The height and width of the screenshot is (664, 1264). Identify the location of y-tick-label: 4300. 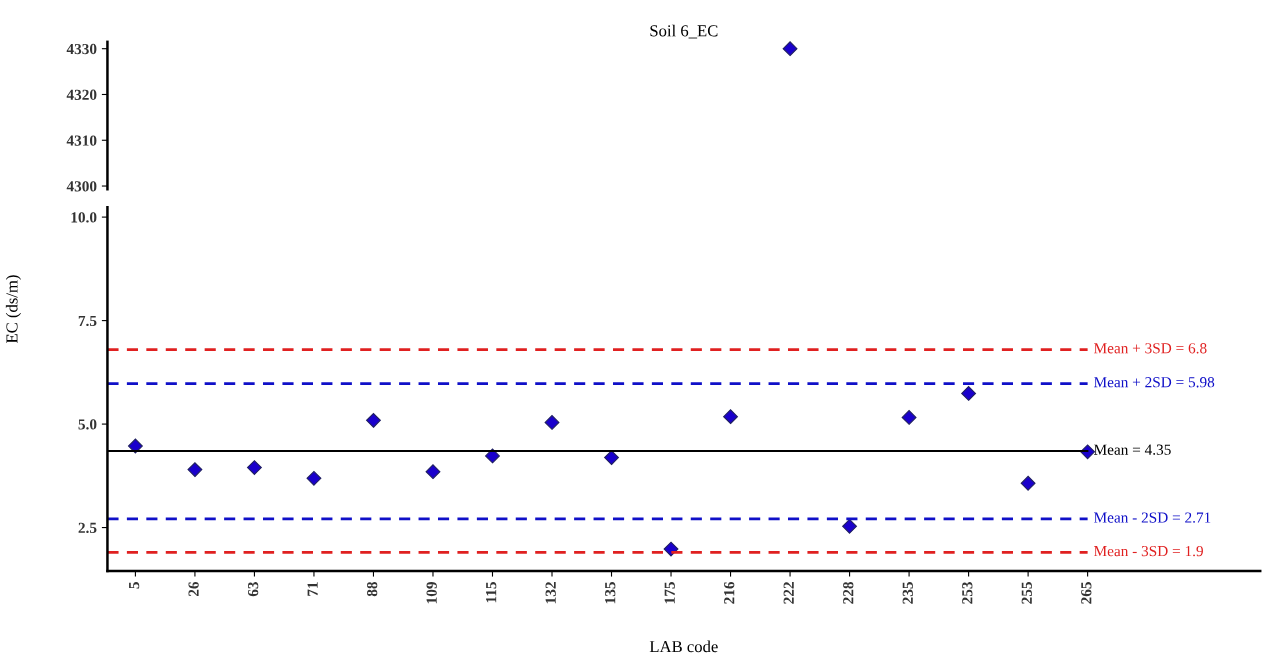
(81, 186).